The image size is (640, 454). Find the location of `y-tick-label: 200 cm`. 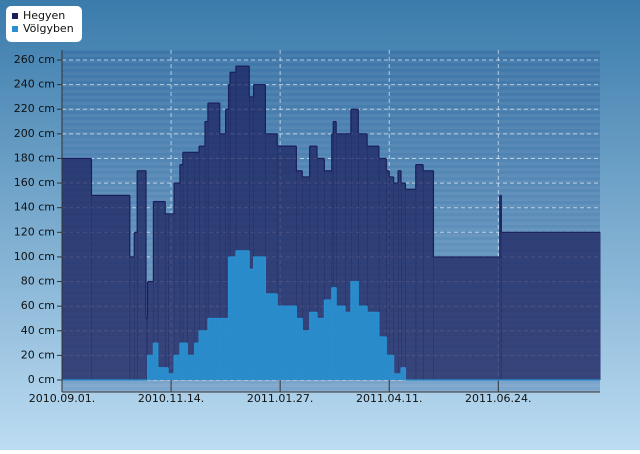

y-tick-label: 200 cm is located at coordinates (34, 133).